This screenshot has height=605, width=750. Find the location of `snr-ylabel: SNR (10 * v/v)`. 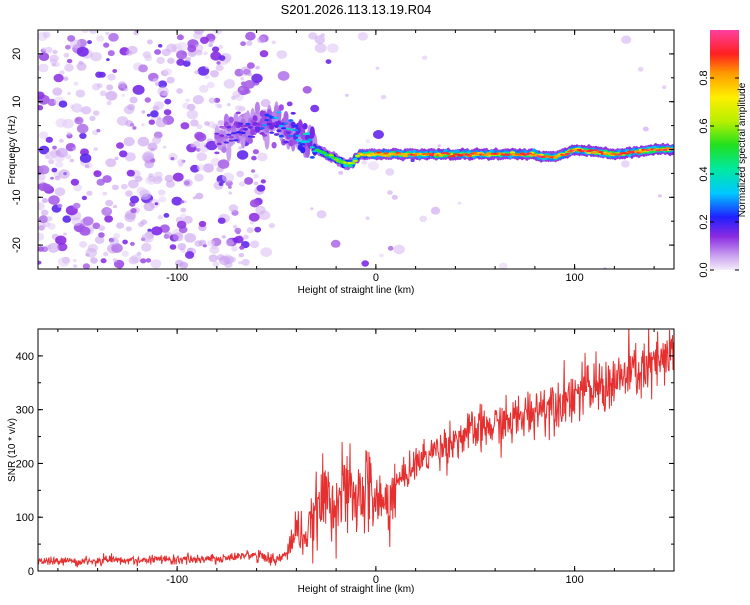

snr-ylabel: SNR (10 * v/v) is located at coordinates (12, 450).